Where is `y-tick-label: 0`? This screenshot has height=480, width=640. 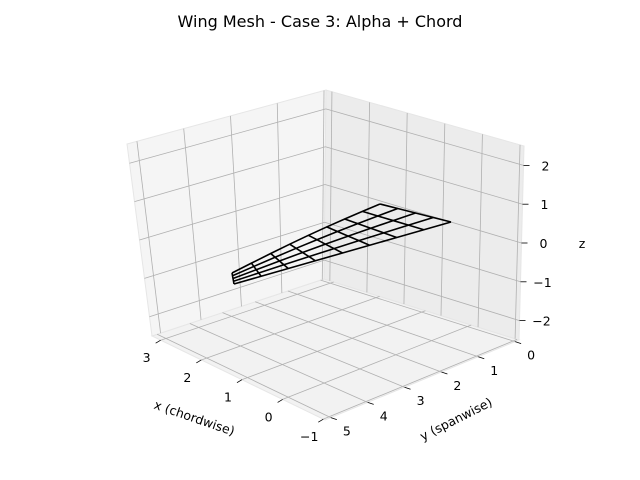
y-tick-label: 0 is located at coordinates (531, 355).